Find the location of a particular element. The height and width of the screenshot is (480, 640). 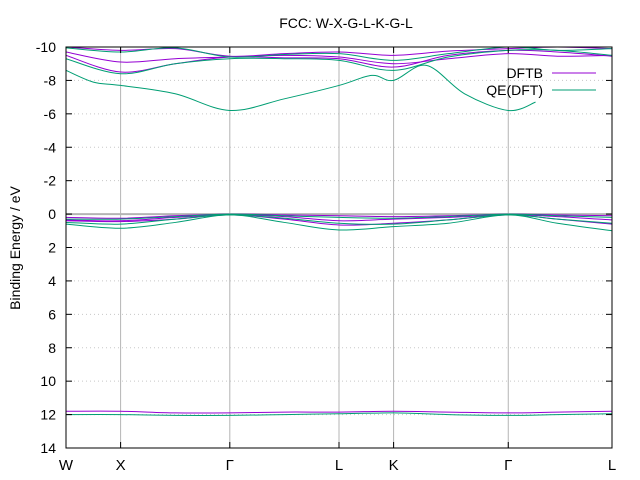

y-tick-label: -4 is located at coordinates (50, 147).